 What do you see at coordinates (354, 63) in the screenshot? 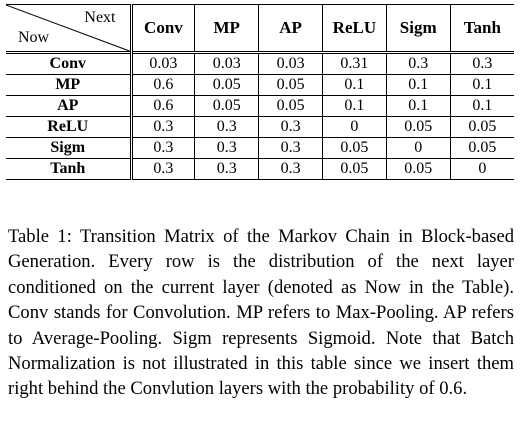
I see `table-cell: 0.31` at bounding box center [354, 63].